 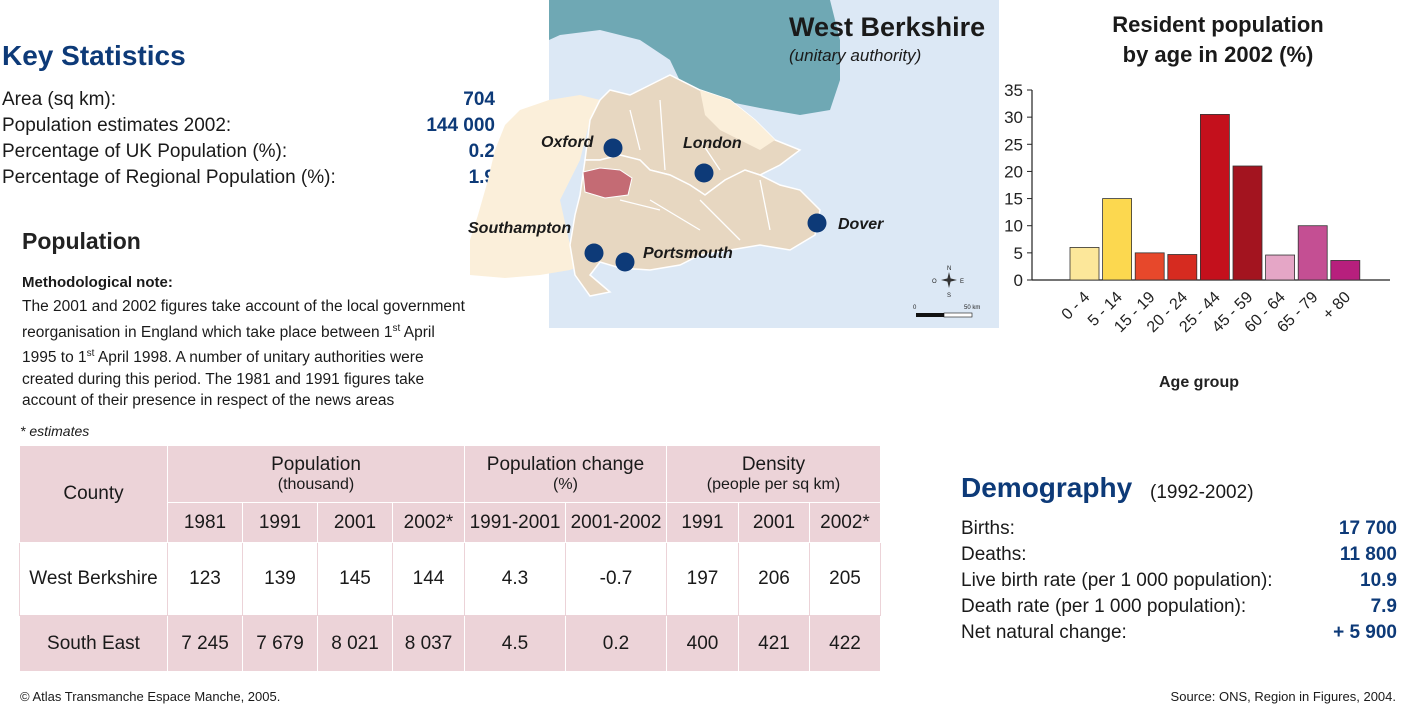 I want to click on y-tick-label: 15, so click(x=1013, y=199).